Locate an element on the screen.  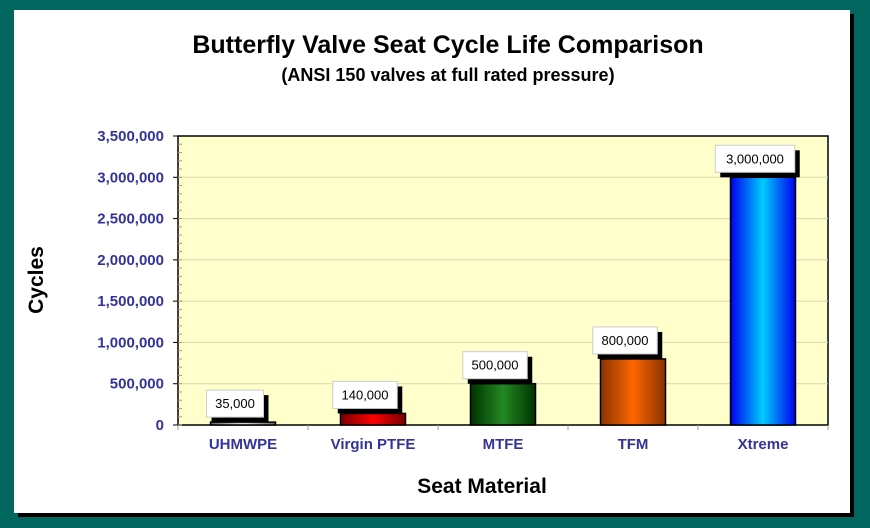
data-label: 35,000 is located at coordinates (235, 403).